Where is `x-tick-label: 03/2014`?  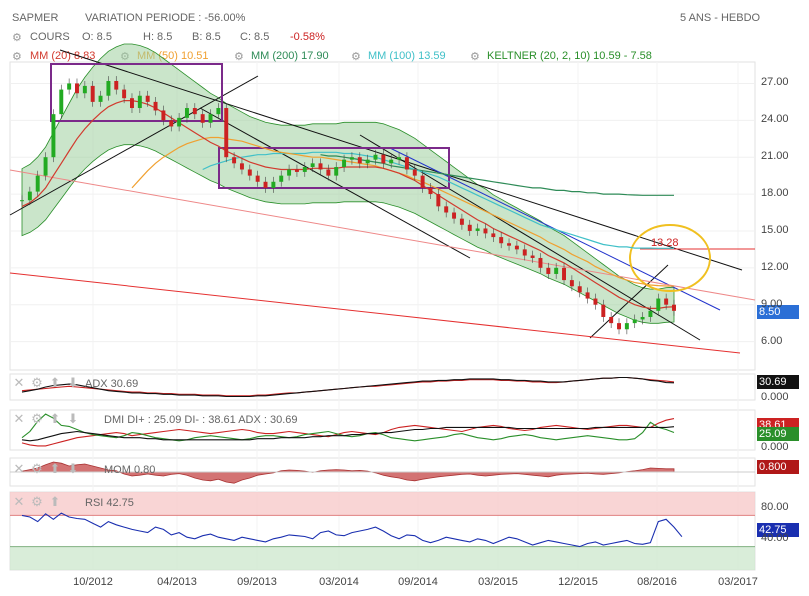
x-tick-label: 03/2014 is located at coordinates (339, 582).